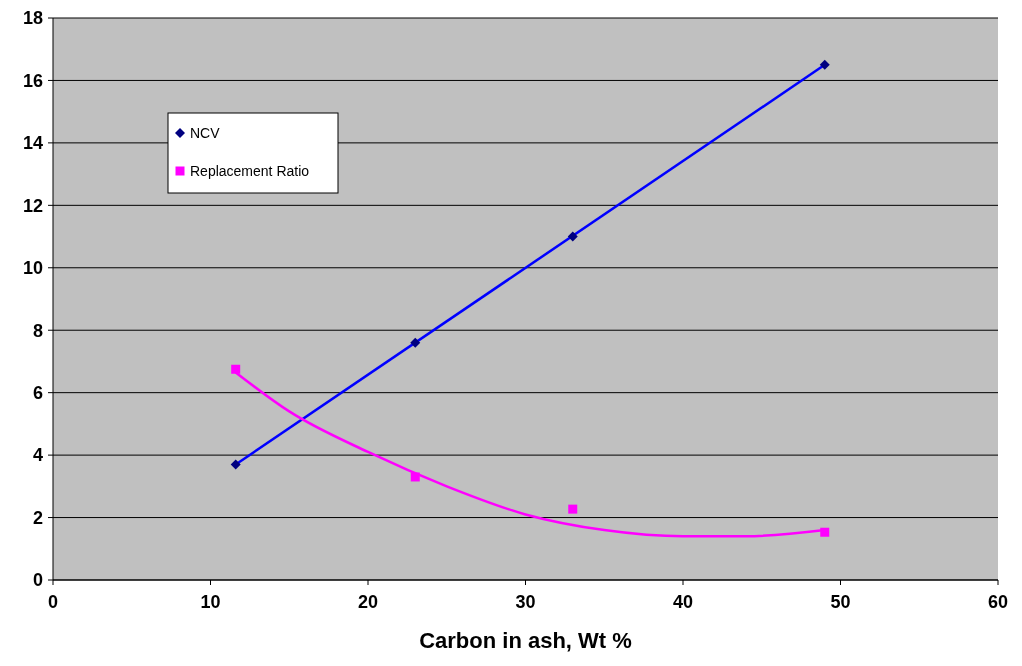 This screenshot has height=666, width=1022. What do you see at coordinates (205, 132) in the screenshot?
I see `legend-label: NCV` at bounding box center [205, 132].